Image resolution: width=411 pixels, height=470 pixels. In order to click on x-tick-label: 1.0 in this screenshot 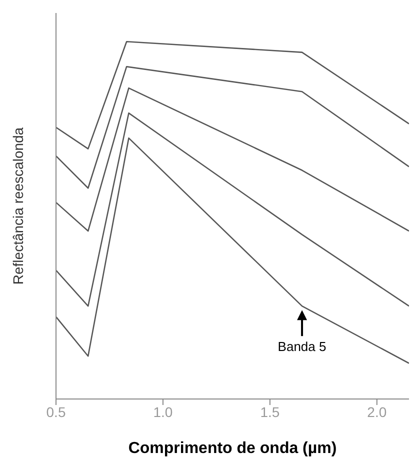, I will do `click(163, 412)`.